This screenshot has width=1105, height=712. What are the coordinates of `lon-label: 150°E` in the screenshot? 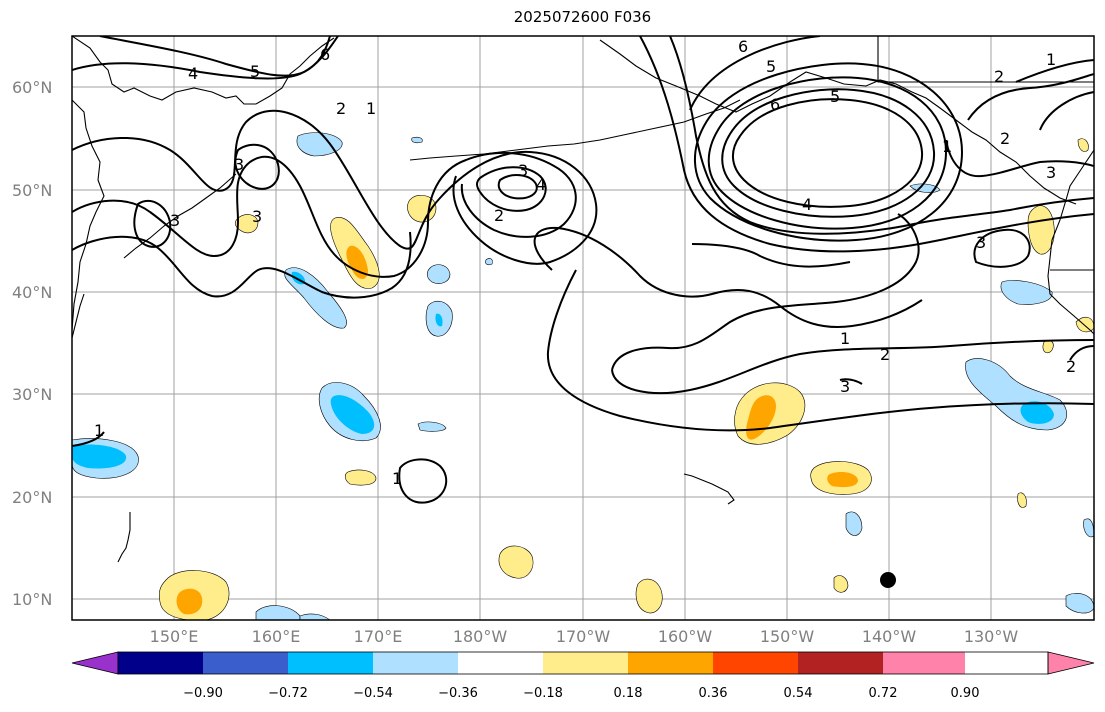 It's located at (174, 636).